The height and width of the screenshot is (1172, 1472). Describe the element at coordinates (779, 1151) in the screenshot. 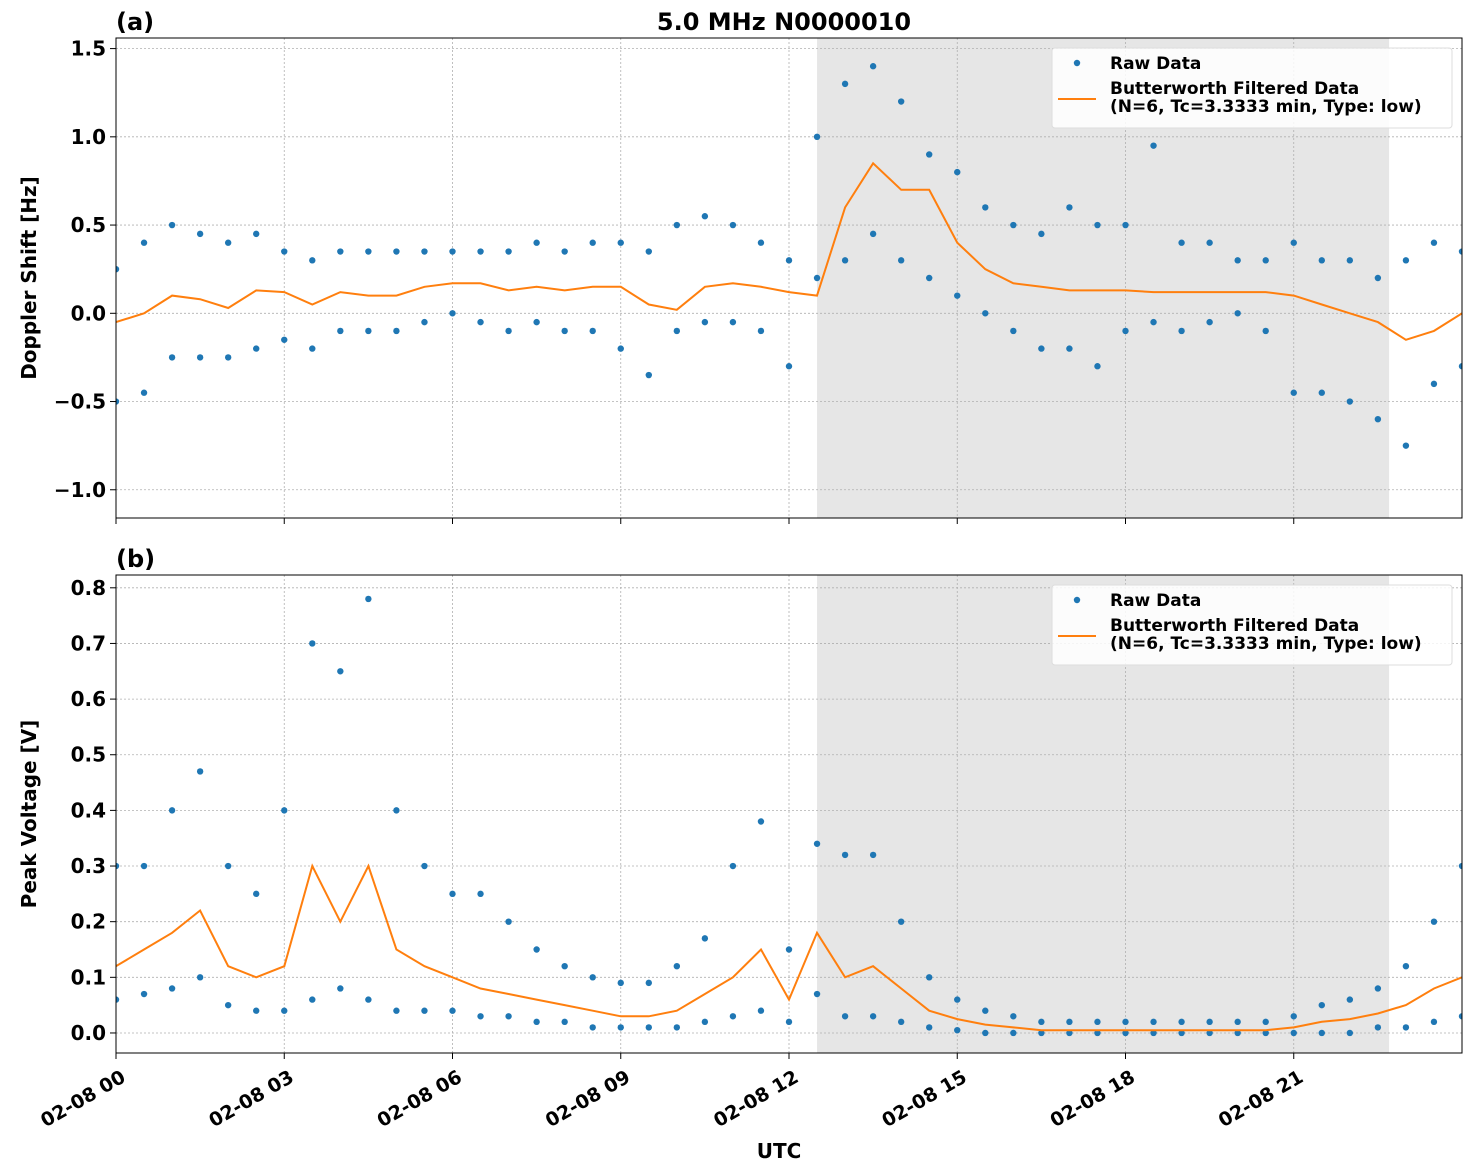

I see `x-axis-label: UTC` at that location.